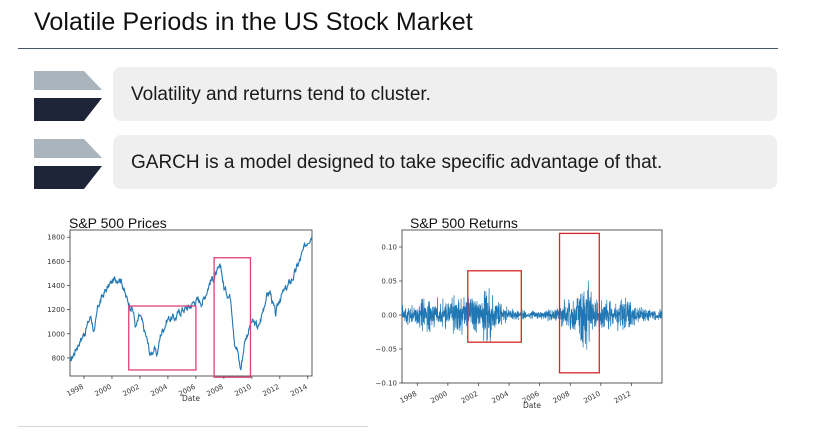  Describe the element at coordinates (56, 310) in the screenshot. I see `y-tick-label: 1200` at that location.